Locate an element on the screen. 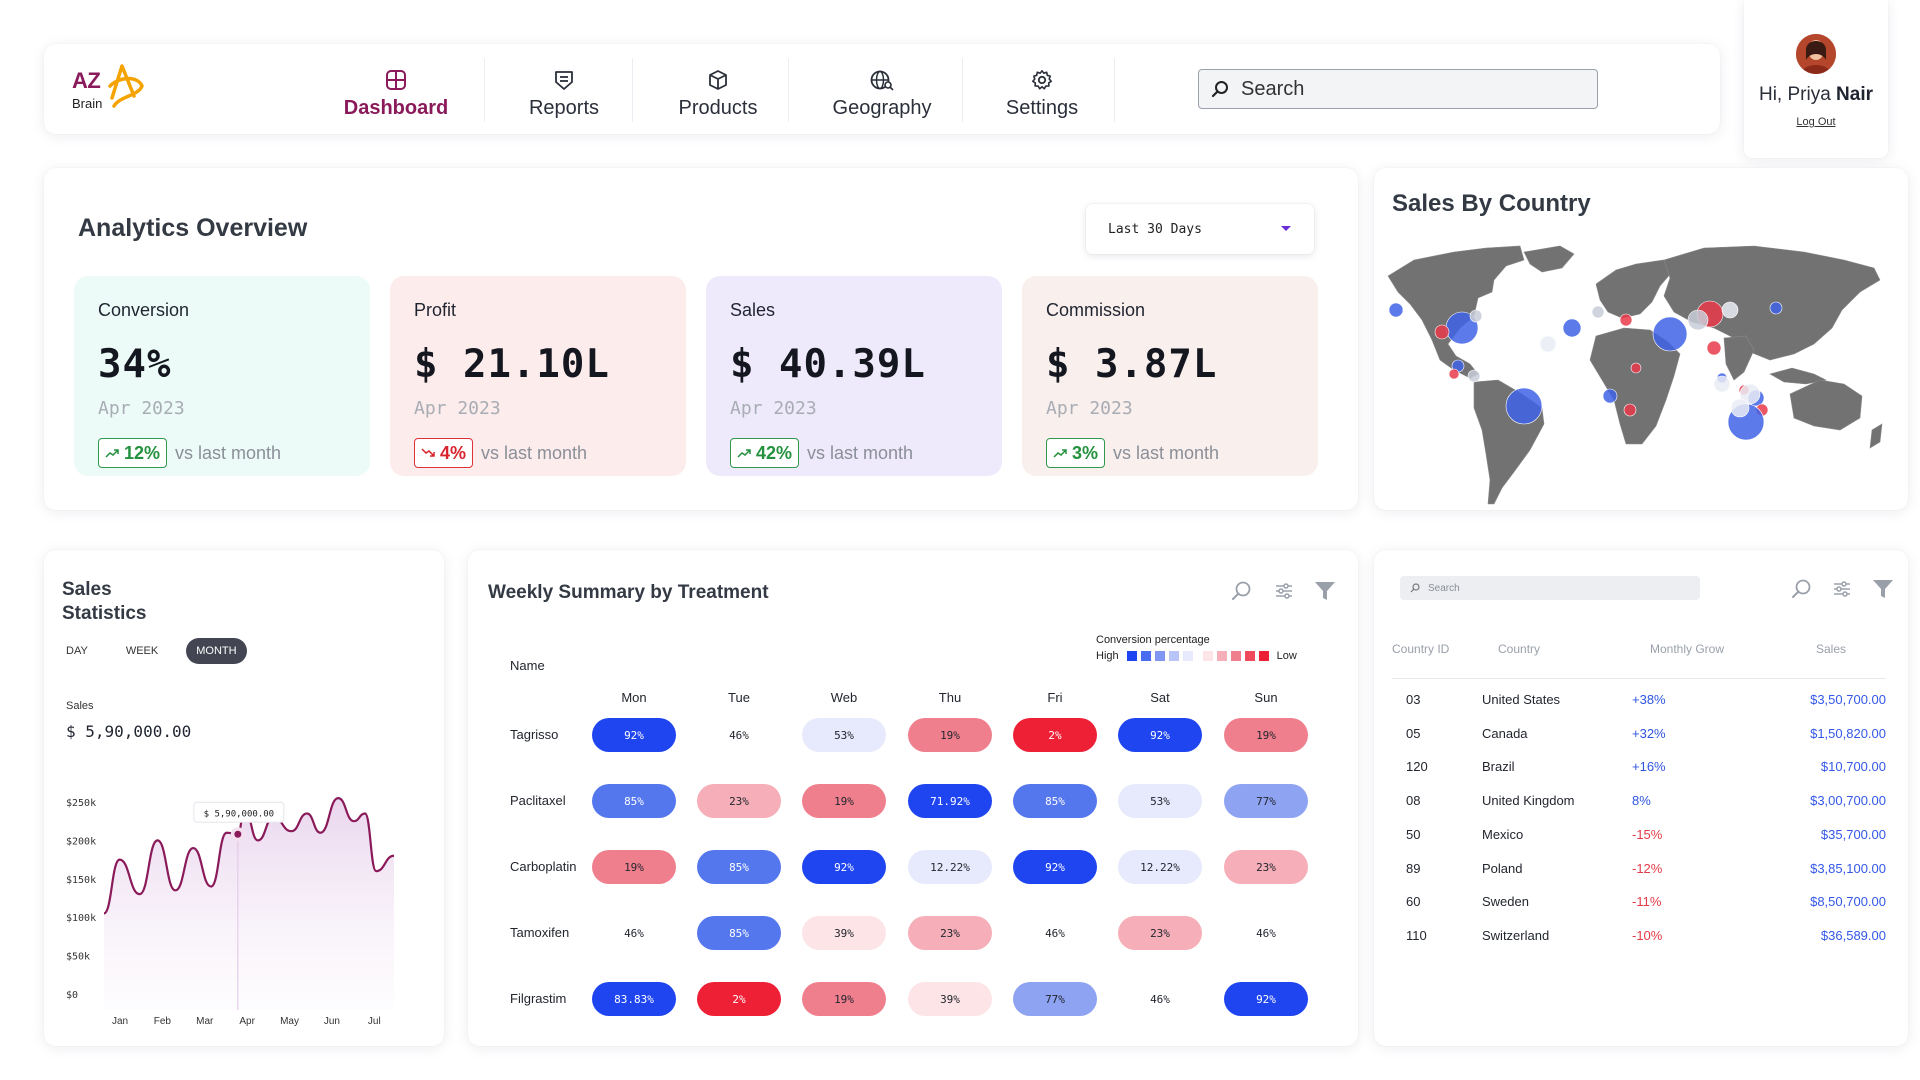  highlight-point is located at coordinates (238, 834).